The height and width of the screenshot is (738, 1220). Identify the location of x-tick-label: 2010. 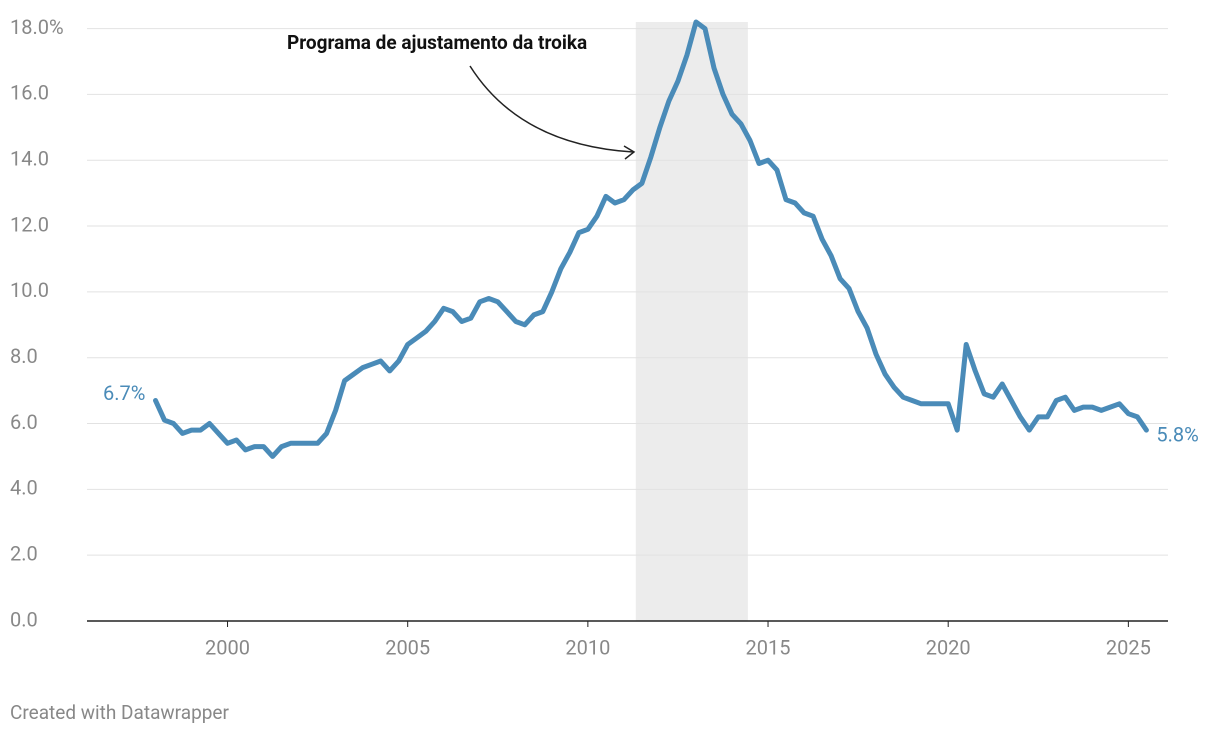
(587, 647).